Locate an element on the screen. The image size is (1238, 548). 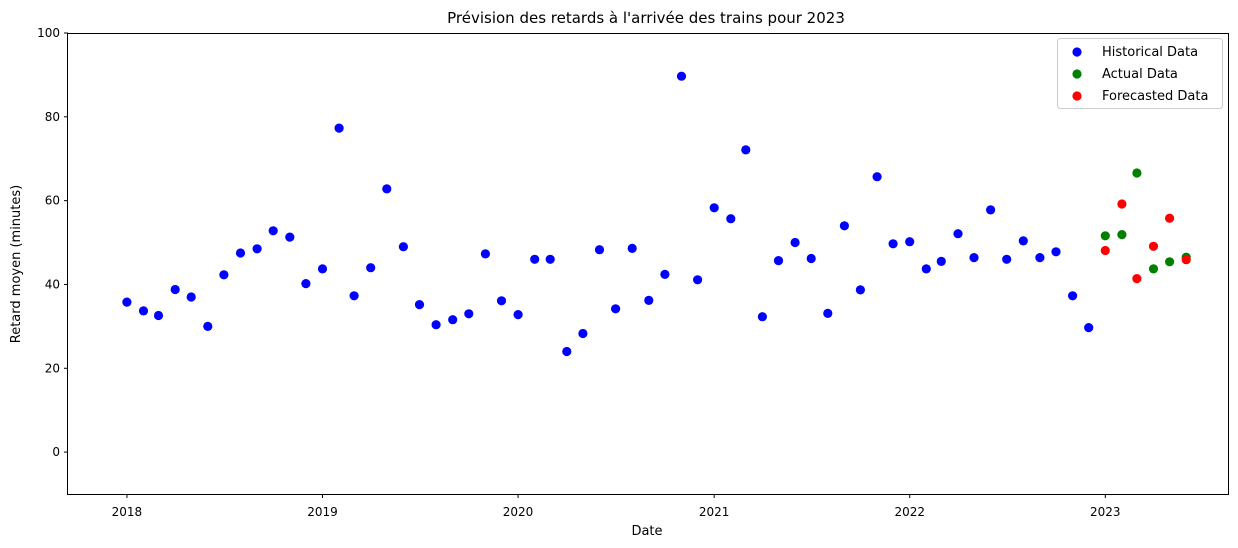
legend-label: Forecasted Data is located at coordinates (1155, 96).